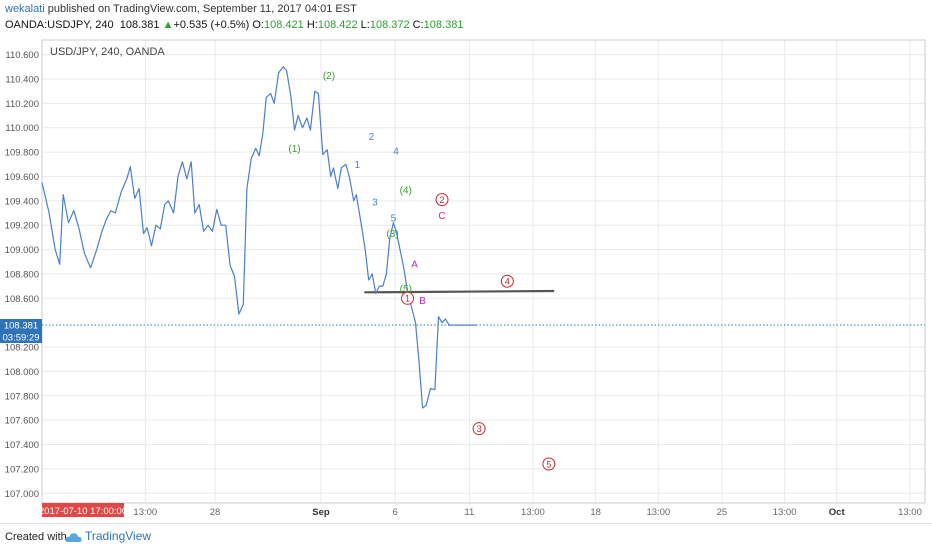  I want to click on x-tick-label: 6, so click(395, 512).